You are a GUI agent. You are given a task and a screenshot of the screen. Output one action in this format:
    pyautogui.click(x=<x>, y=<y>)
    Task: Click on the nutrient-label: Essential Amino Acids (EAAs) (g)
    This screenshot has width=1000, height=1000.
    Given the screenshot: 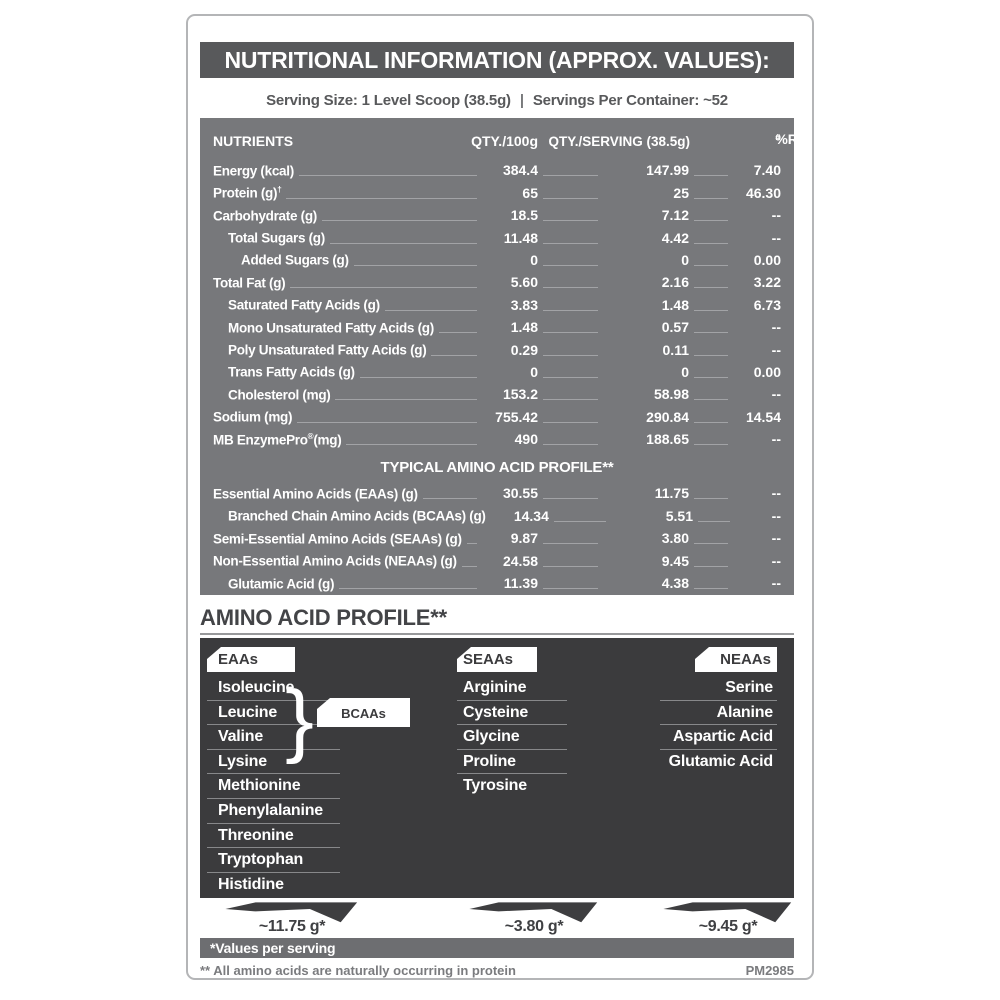 What is the action you would take?
    pyautogui.click(x=315, y=494)
    